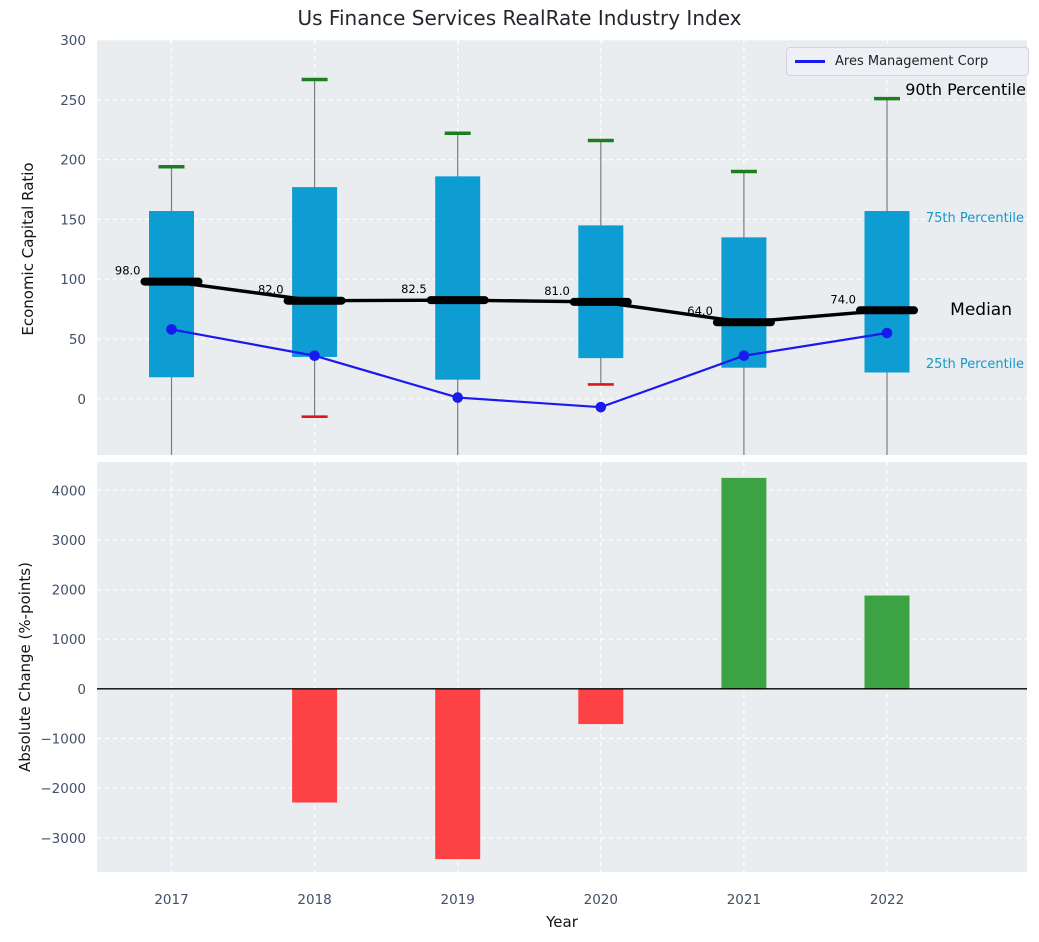 The image size is (1039, 942). What do you see at coordinates (73, 280) in the screenshot?
I see `ytick-top-100: 100` at bounding box center [73, 280].